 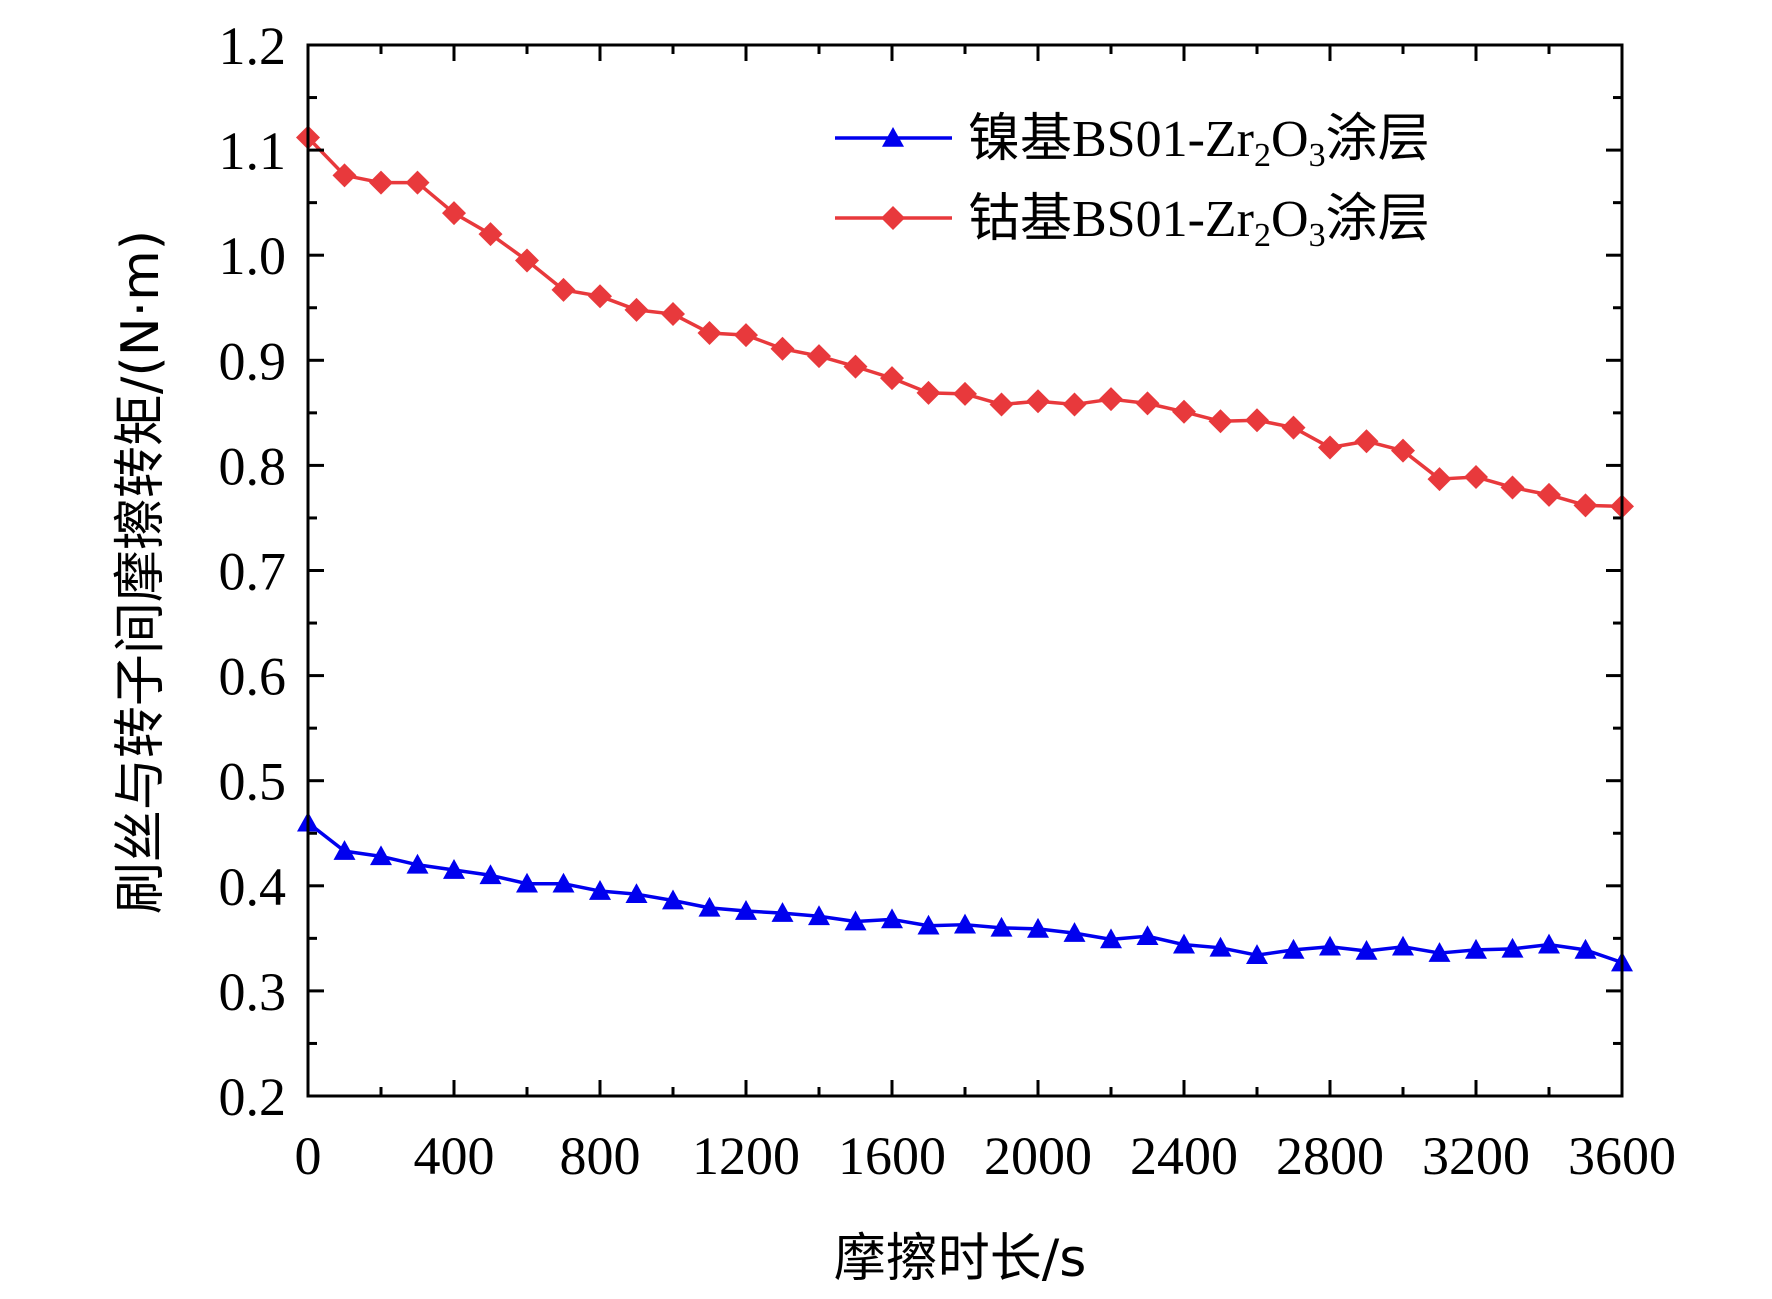 What do you see at coordinates (253, 151) in the screenshot?
I see `y-tick-label: 1.1` at bounding box center [253, 151].